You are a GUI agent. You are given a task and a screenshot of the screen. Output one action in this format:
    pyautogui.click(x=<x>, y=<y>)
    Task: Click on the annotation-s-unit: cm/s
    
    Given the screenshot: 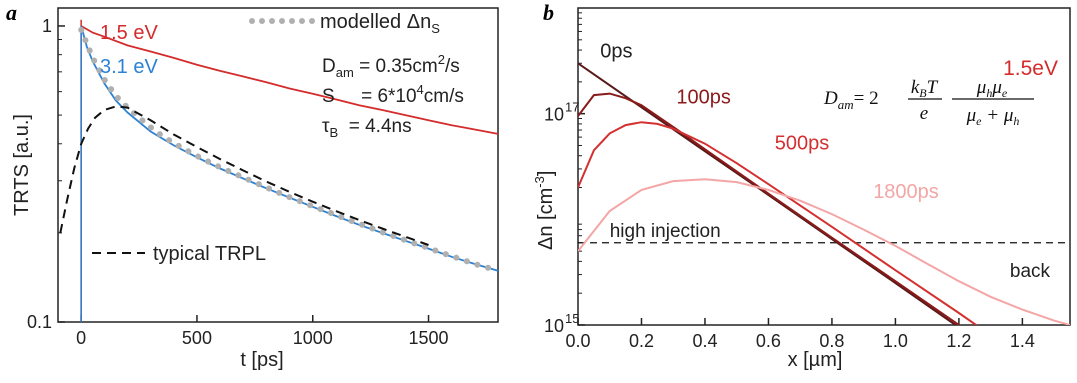 What is the action you would take?
    pyautogui.click(x=444, y=96)
    